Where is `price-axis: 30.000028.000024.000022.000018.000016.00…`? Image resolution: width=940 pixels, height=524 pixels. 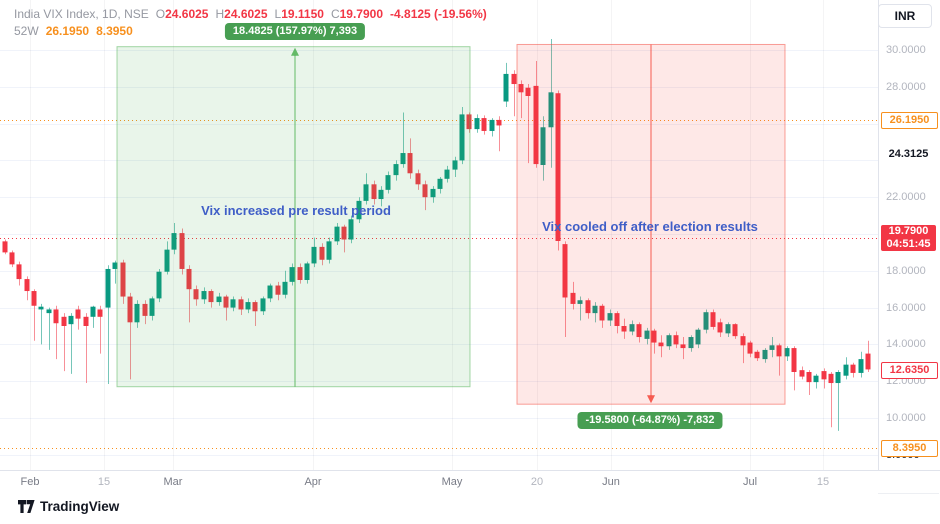 price-axis: 30.000028.000024.000022.000018.000016.00… is located at coordinates (909, 235).